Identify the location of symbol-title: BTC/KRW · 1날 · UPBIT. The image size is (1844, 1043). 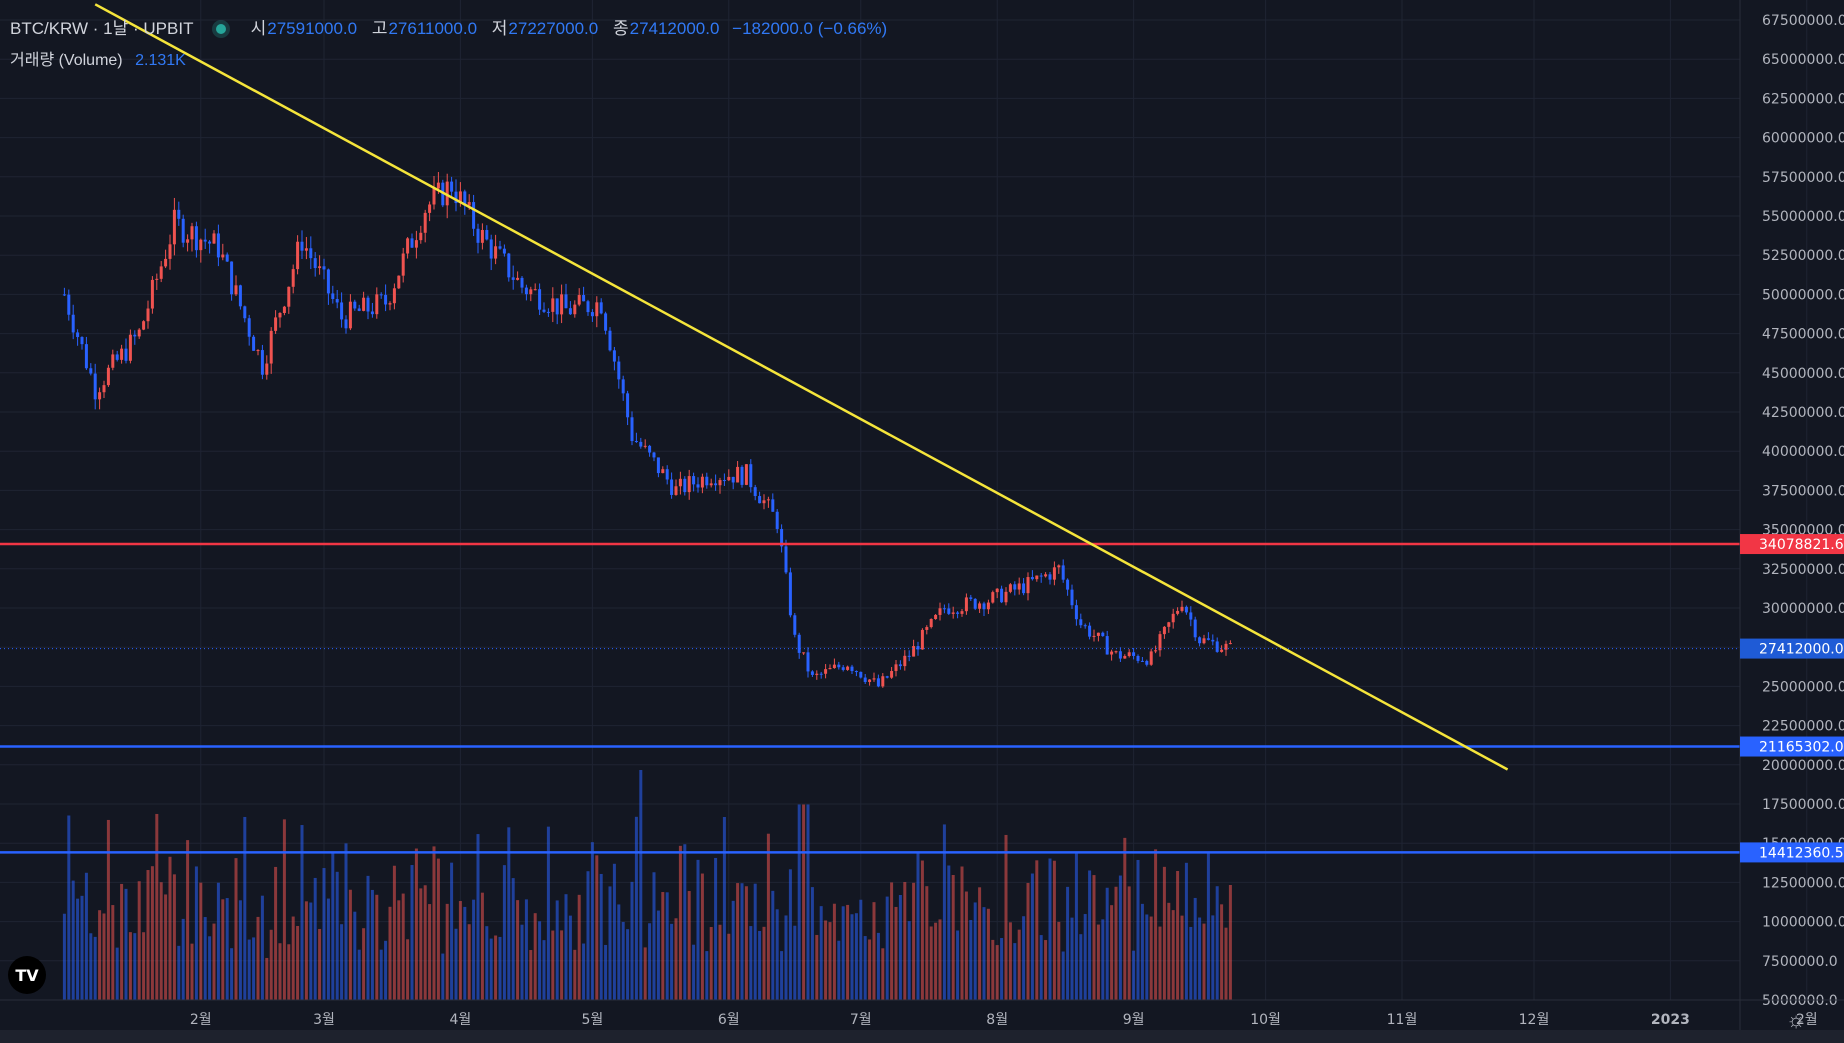
(102, 28).